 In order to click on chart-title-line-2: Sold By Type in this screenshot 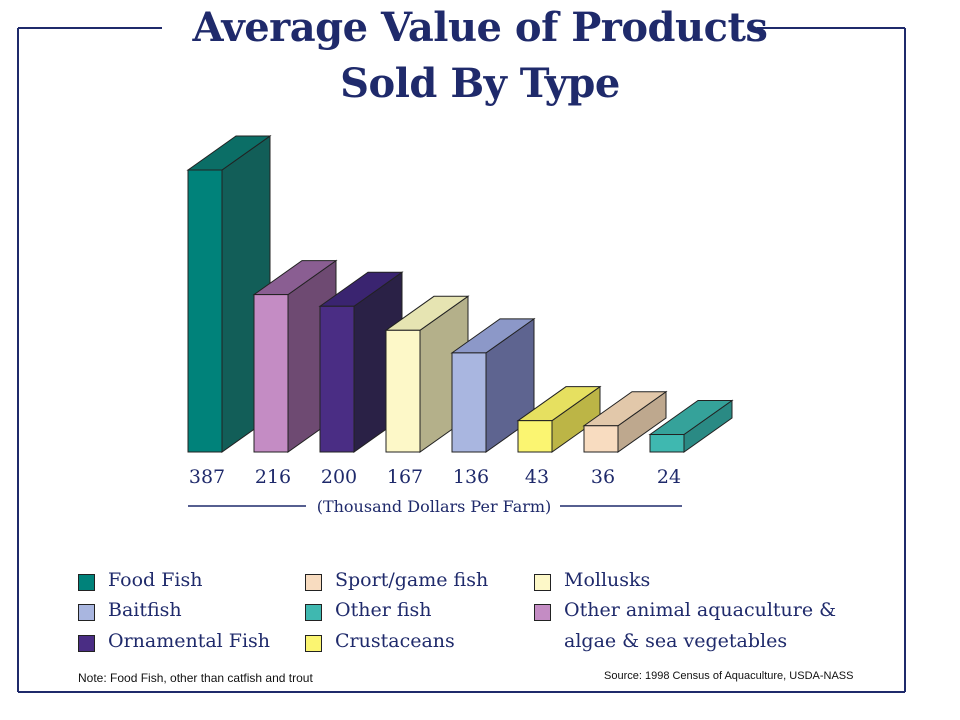, I will do `click(480, 83)`.